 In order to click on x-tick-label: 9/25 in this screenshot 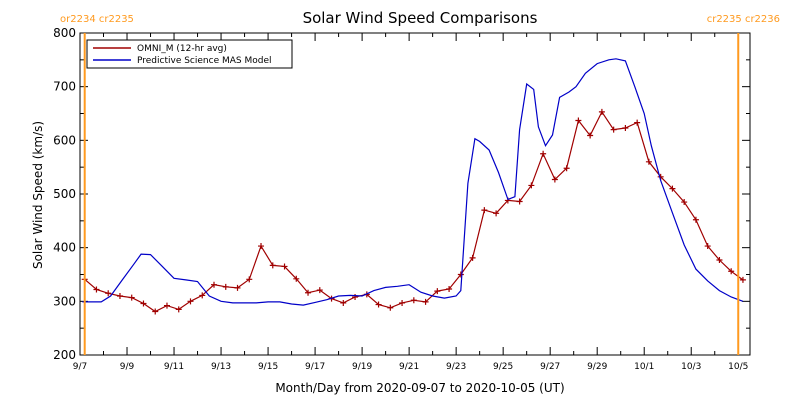, I will do `click(503, 367)`.